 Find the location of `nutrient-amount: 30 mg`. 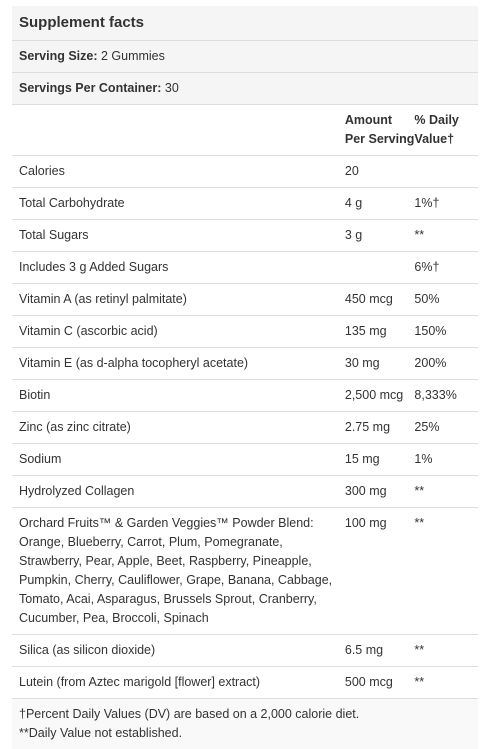

nutrient-amount: 30 mg is located at coordinates (362, 363).